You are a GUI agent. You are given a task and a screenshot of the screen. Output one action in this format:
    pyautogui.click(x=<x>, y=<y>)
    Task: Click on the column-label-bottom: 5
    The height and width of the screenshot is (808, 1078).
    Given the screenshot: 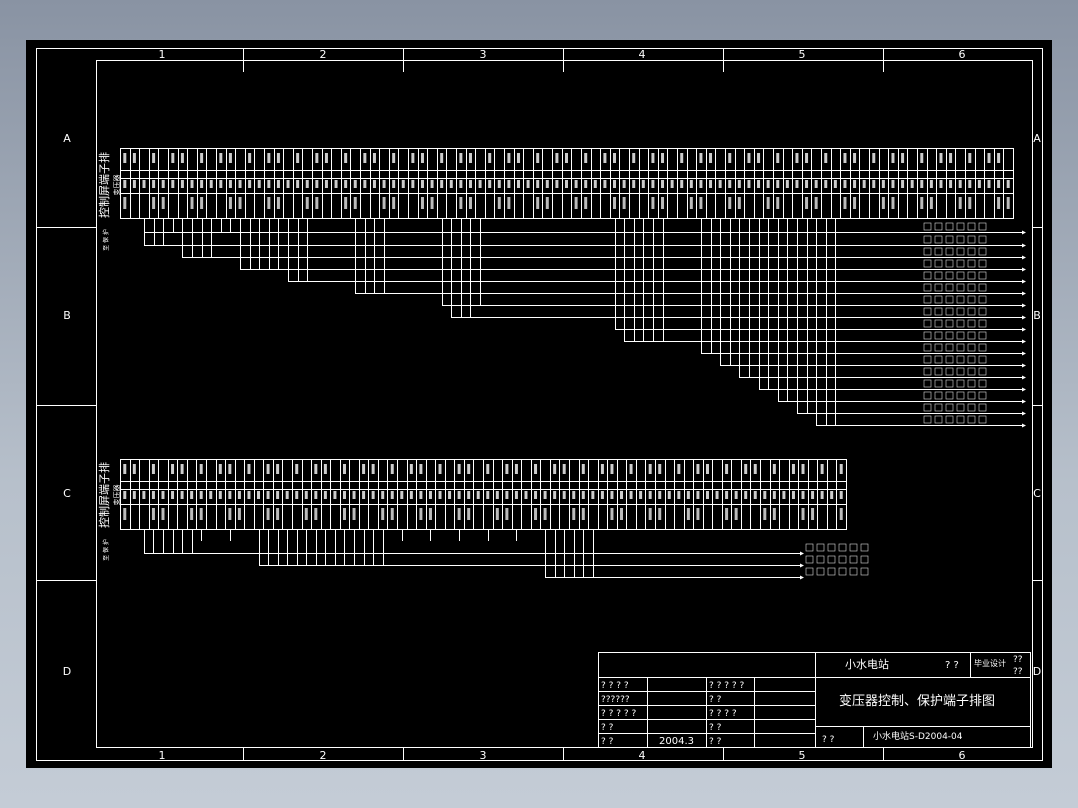 What is the action you would take?
    pyautogui.click(x=802, y=755)
    